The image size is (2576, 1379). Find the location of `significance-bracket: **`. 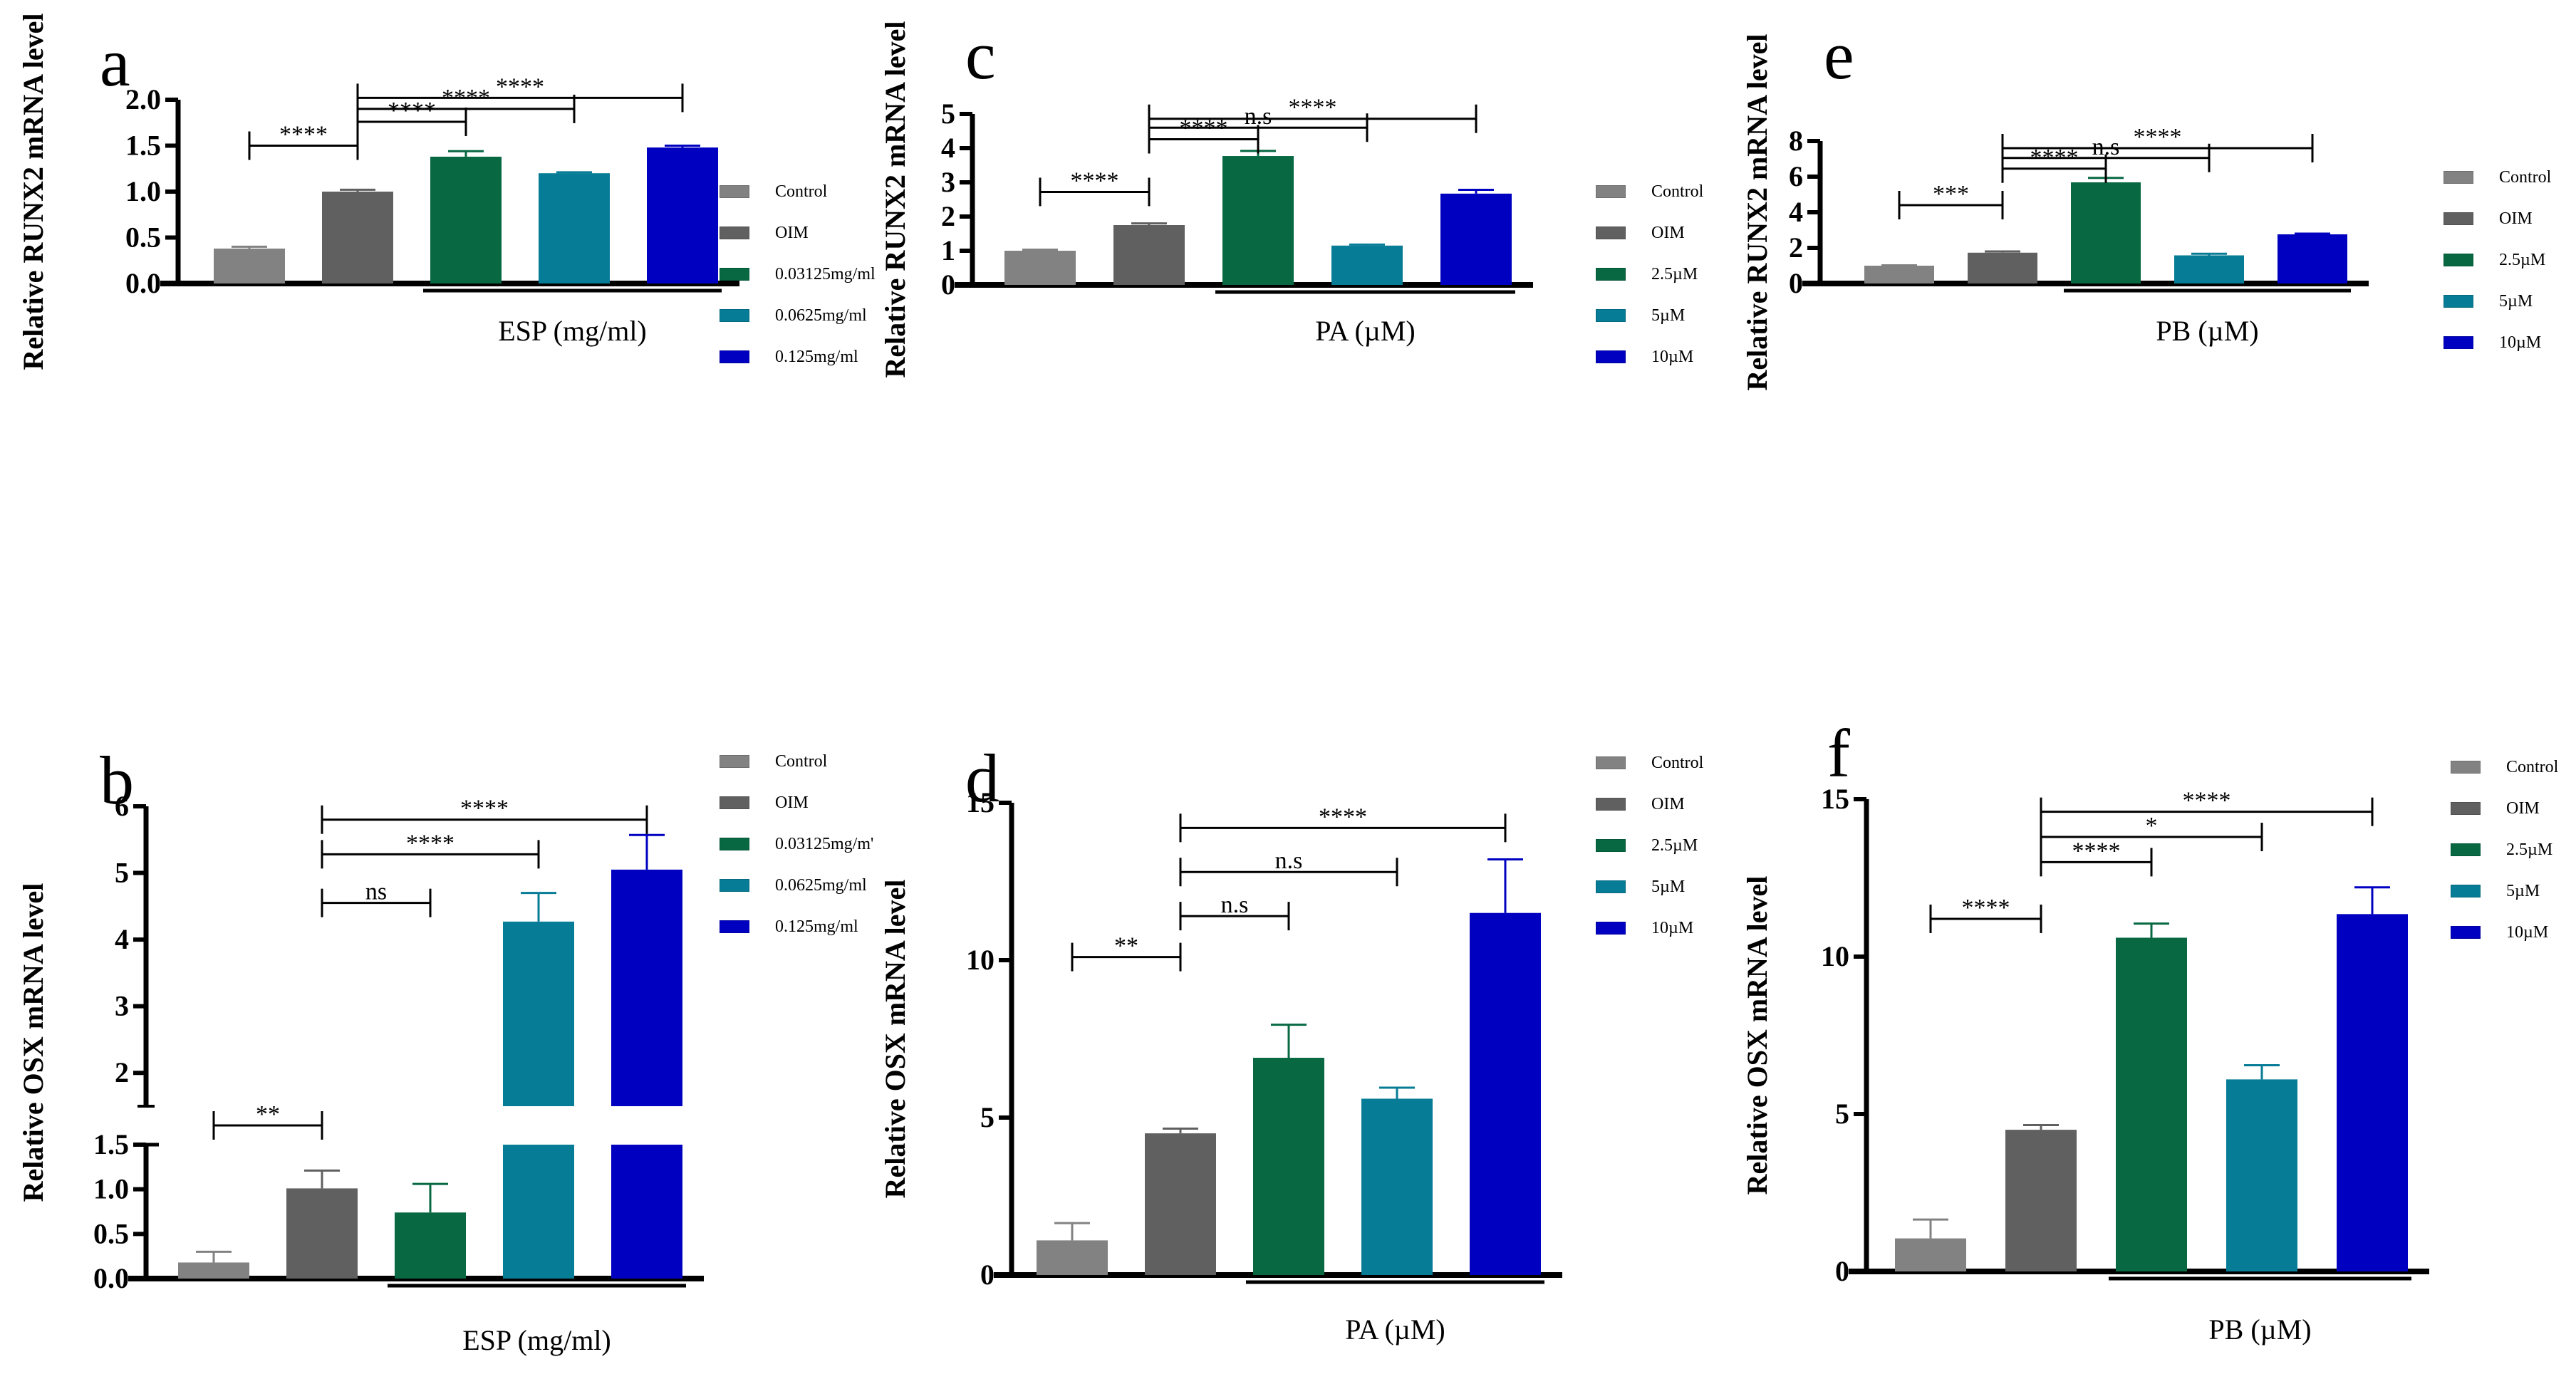

significance-bracket: ** is located at coordinates (1126, 953).